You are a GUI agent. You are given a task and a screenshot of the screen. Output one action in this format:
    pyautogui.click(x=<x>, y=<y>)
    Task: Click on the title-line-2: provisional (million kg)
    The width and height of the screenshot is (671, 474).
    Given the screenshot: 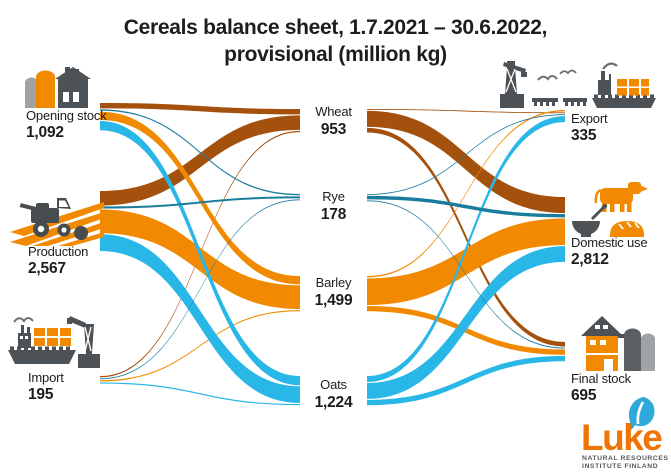 What is the action you would take?
    pyautogui.click(x=335, y=54)
    